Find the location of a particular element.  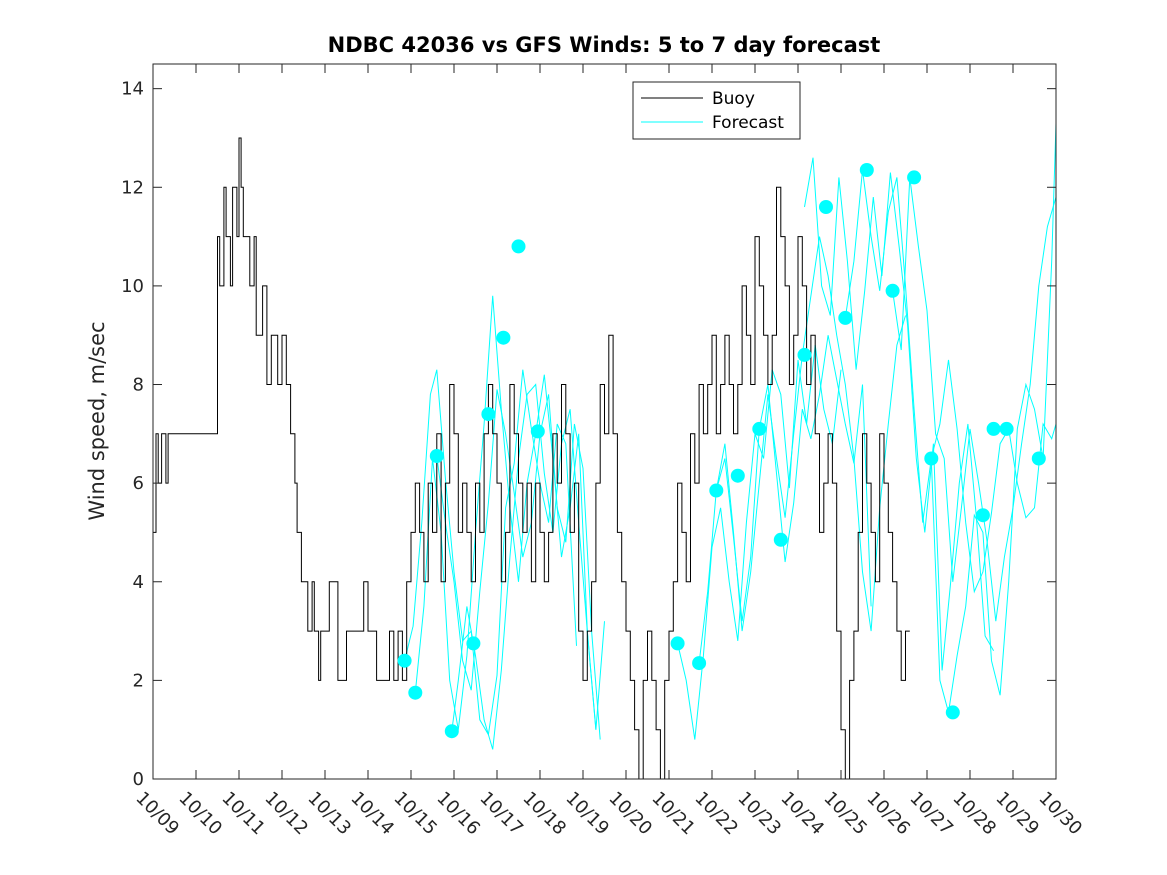

y-tick-label: 2 is located at coordinates (138, 680).